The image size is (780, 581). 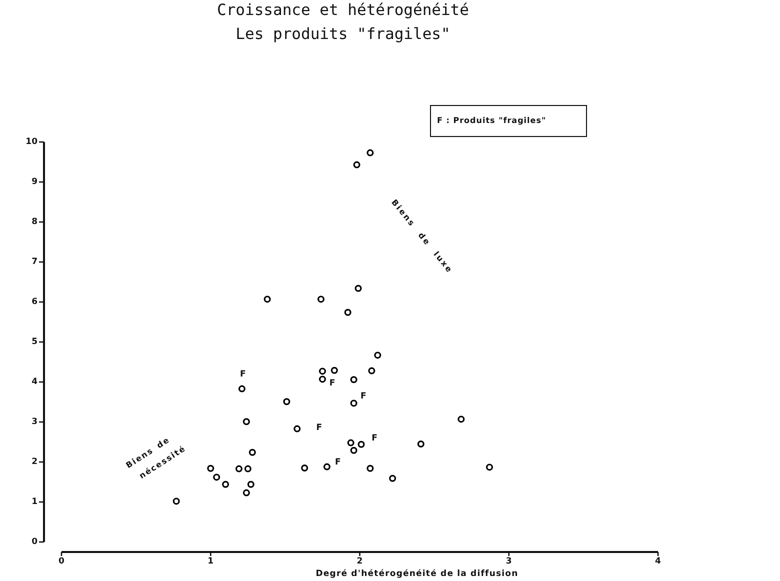 I want to click on x-tick-label: 3, so click(x=509, y=561).